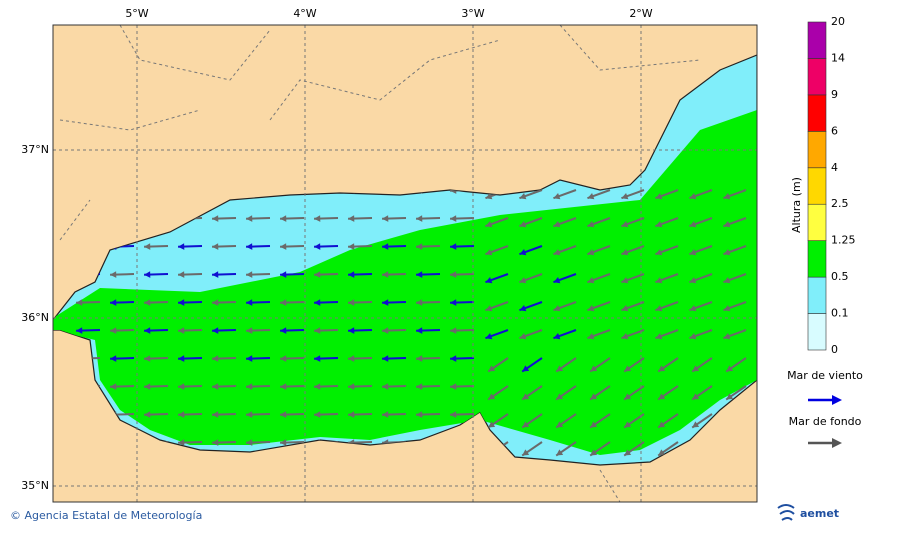  I want to click on colorbar-title: Altura (m), so click(796, 205).